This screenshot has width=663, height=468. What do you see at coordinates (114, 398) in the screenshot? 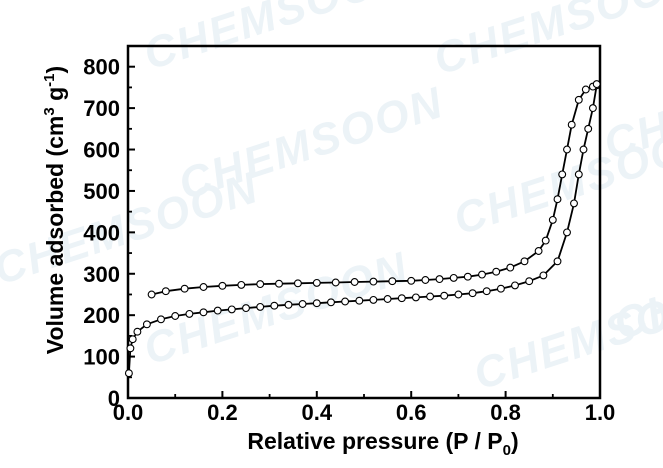
I see `y-tick-label: 0` at bounding box center [114, 398].